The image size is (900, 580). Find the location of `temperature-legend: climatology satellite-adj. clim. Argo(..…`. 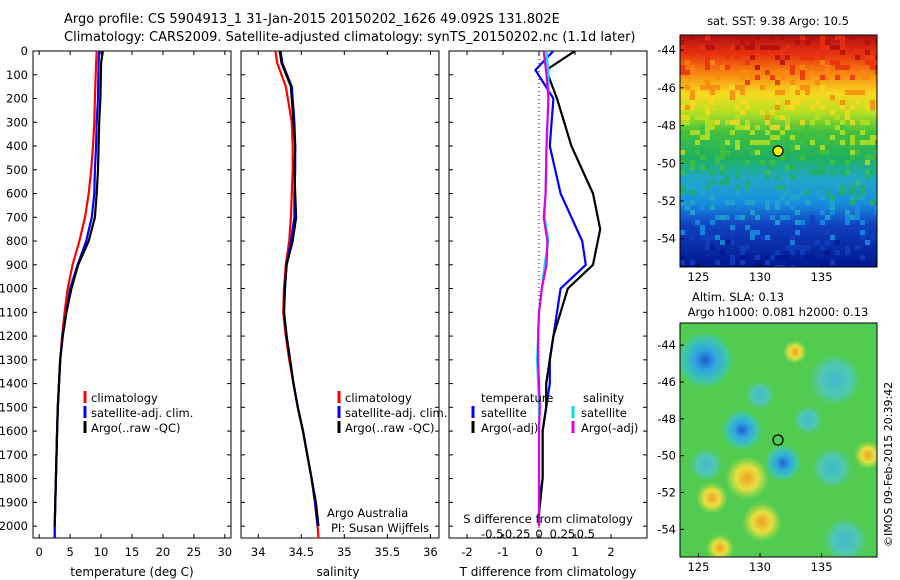

temperature-legend: climatology satellite-adj. clim. Argo(..… is located at coordinates (138, 413).